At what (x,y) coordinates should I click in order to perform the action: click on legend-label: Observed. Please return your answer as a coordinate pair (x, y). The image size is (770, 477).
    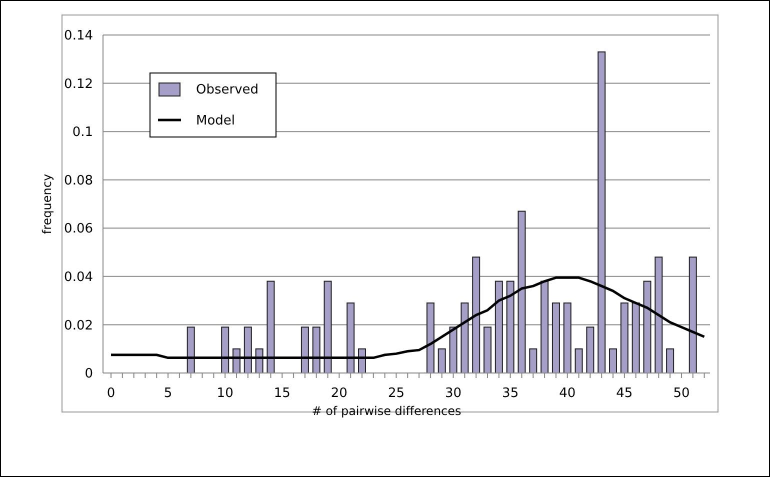
    Looking at the image, I should click on (227, 90).